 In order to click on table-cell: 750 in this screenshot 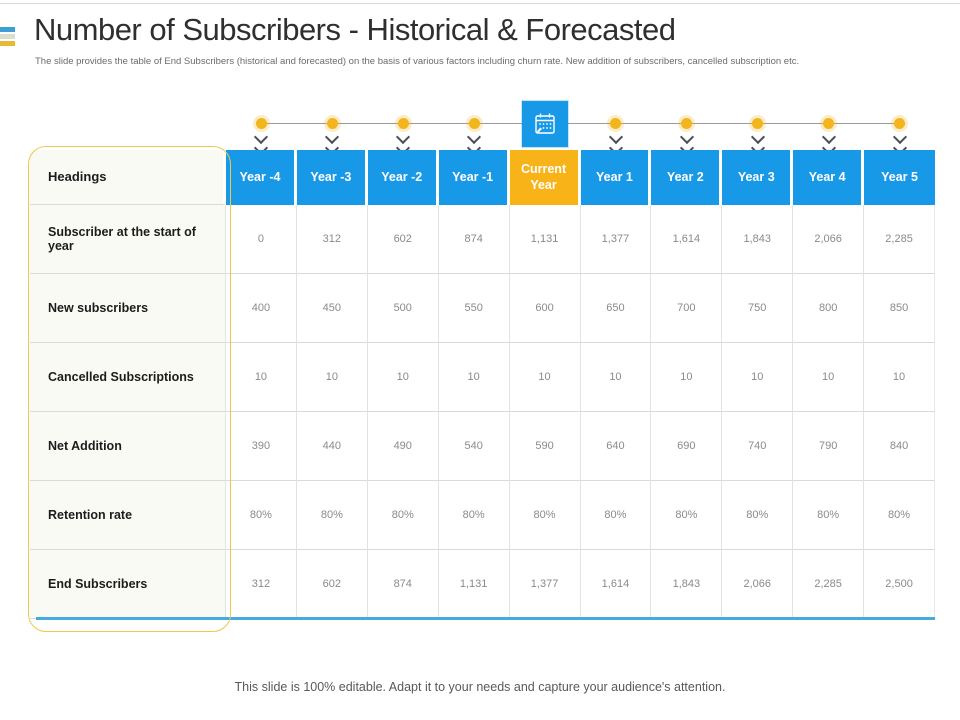, I will do `click(758, 308)`.